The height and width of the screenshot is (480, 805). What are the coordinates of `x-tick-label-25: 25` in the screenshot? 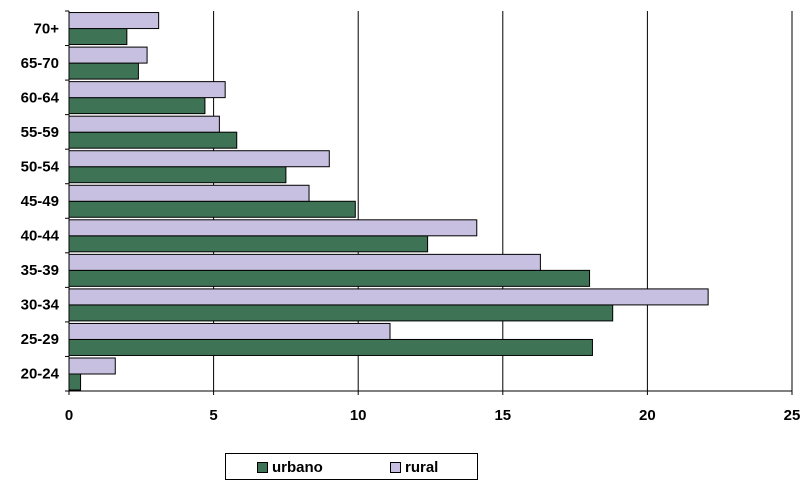 It's located at (792, 415).